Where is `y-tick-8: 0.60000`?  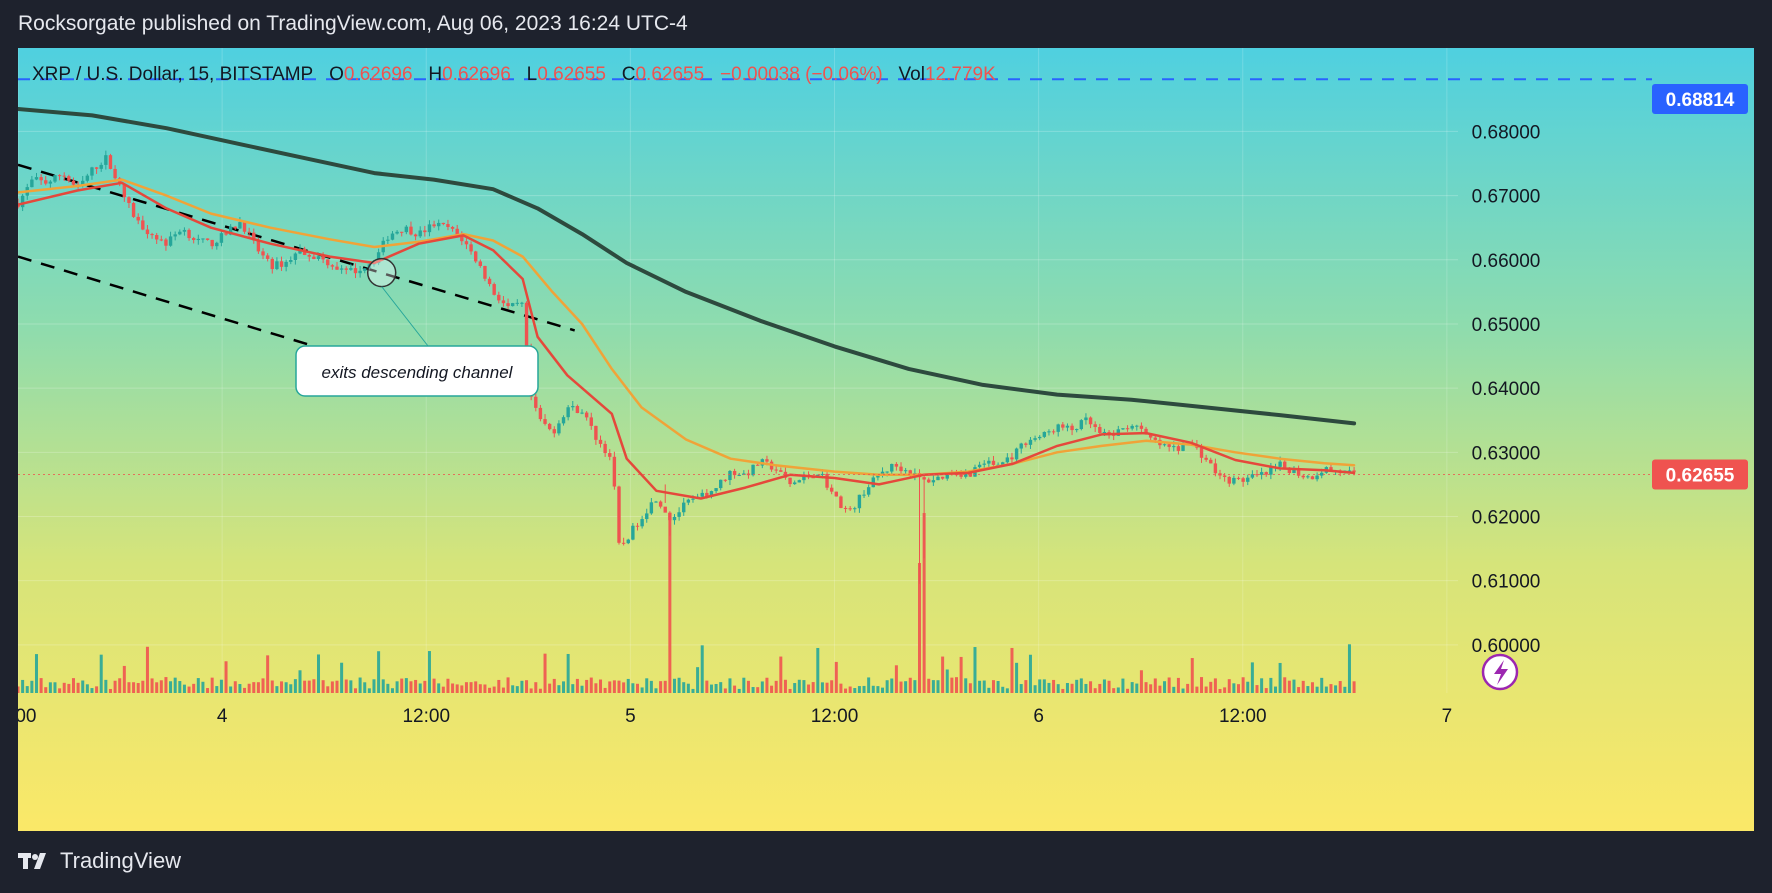
y-tick-8: 0.60000 is located at coordinates (1506, 646).